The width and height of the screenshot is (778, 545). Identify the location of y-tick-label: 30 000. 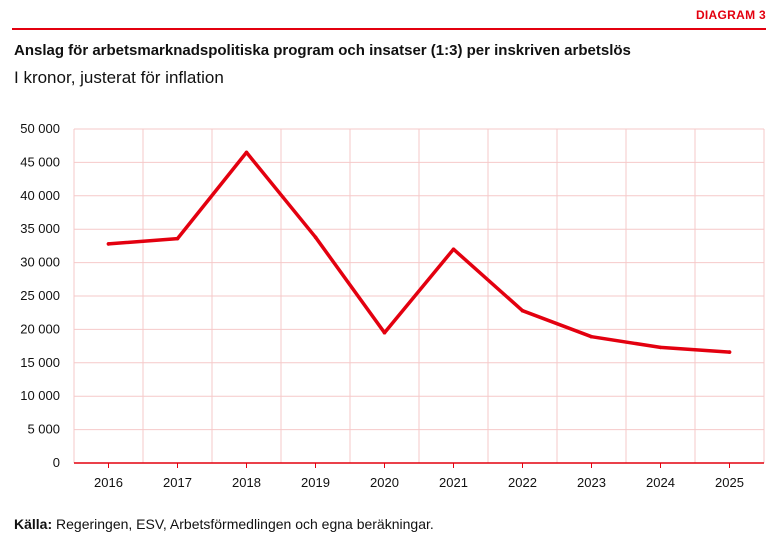
(40, 262).